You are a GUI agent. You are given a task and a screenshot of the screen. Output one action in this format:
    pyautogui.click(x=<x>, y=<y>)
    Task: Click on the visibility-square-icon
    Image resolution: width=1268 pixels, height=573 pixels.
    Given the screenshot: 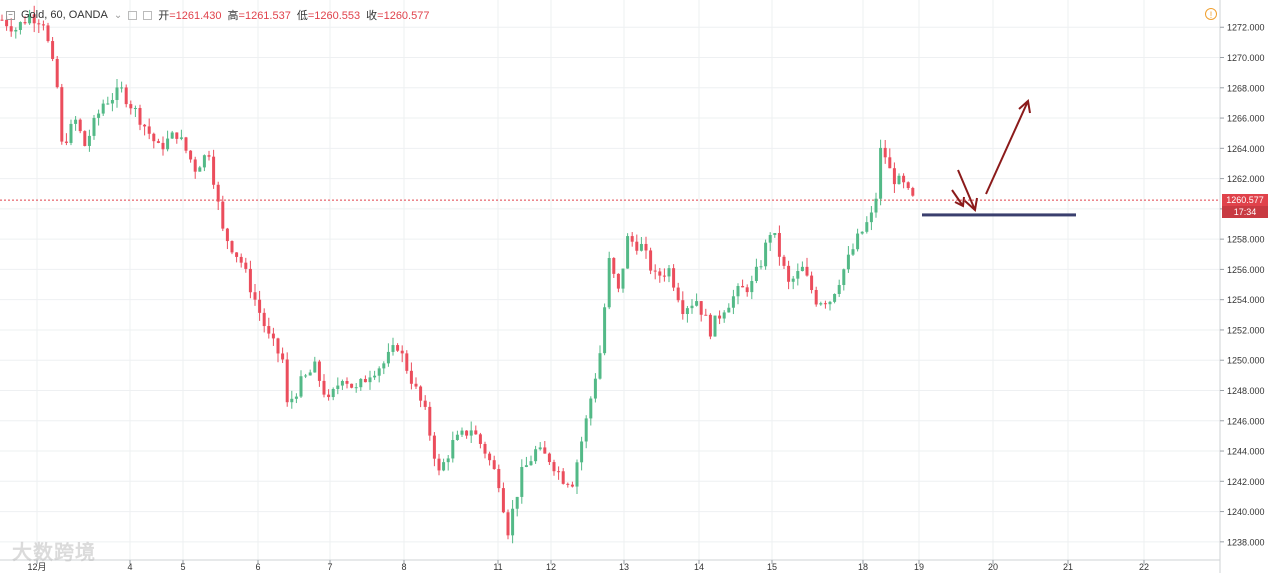 What is the action you would take?
    pyautogui.click(x=148, y=15)
    